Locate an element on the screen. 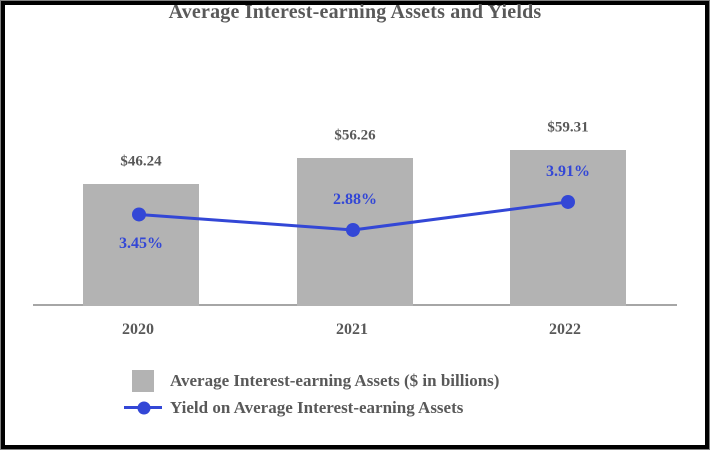  bar-value-label-2021: $56.26 is located at coordinates (355, 135).